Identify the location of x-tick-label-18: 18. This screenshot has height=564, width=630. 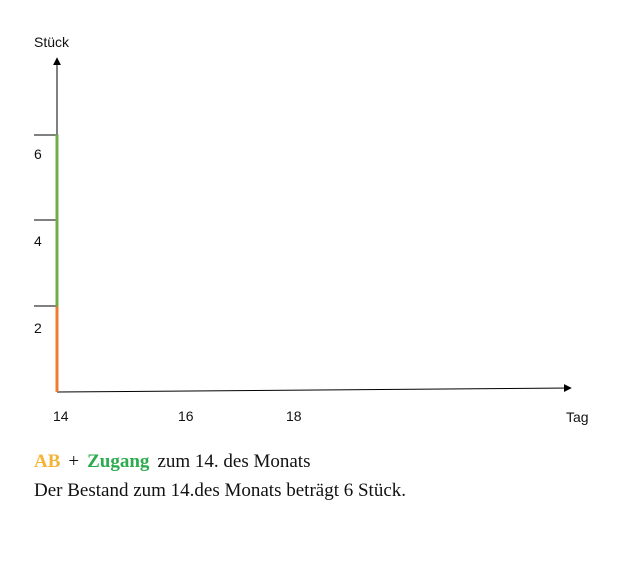
(294, 416).